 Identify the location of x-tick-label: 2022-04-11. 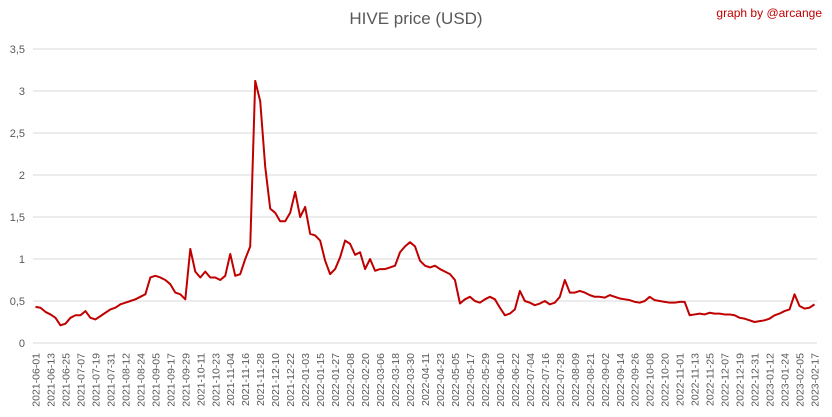
(426, 379).